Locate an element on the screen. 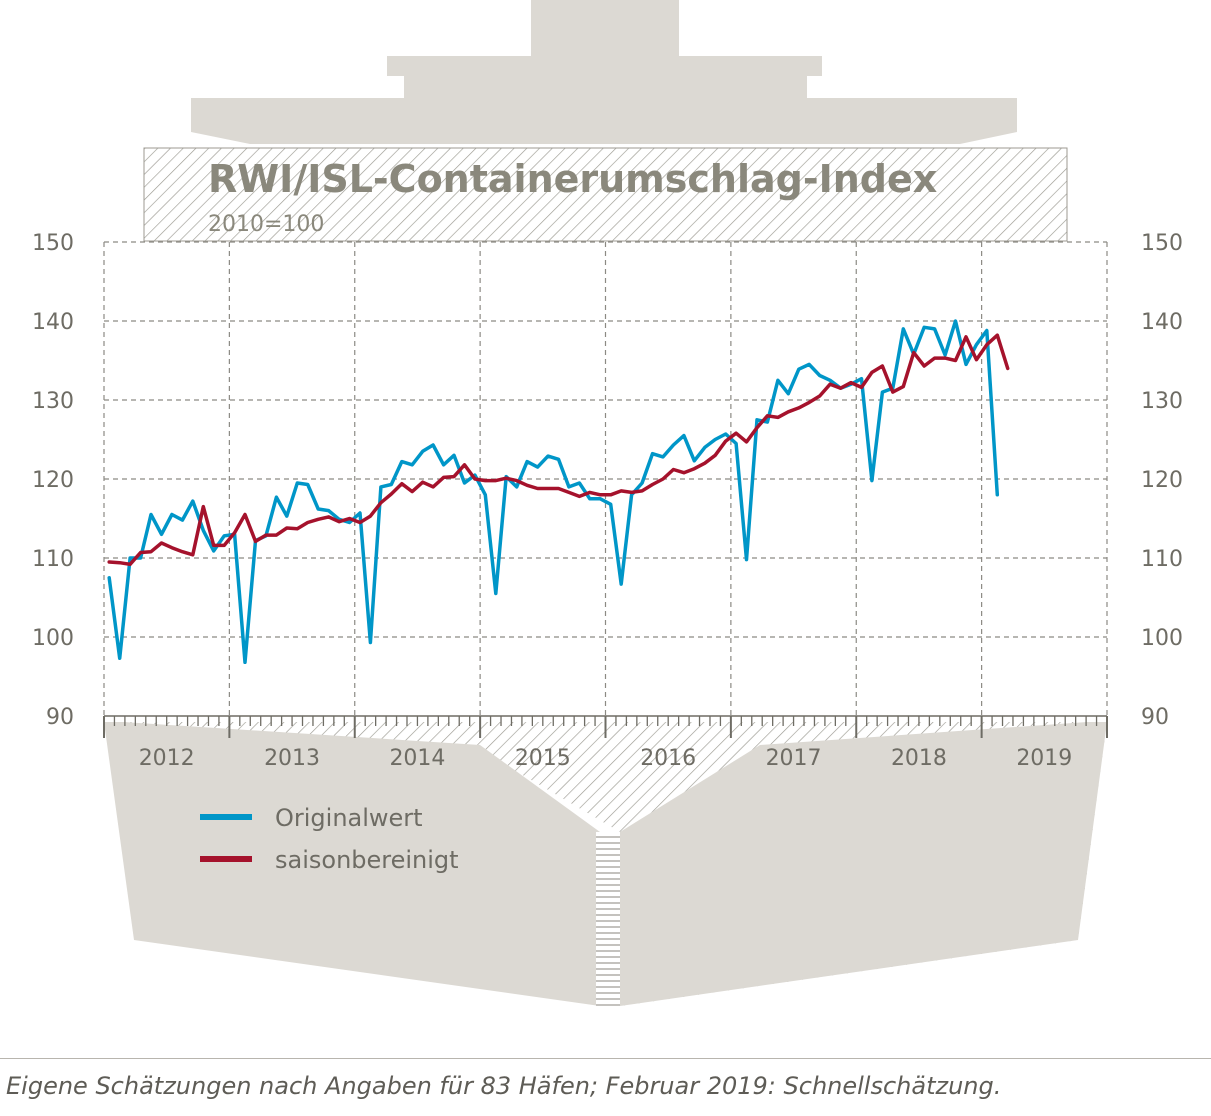  x-tick-label-year: 2016 is located at coordinates (668, 758).